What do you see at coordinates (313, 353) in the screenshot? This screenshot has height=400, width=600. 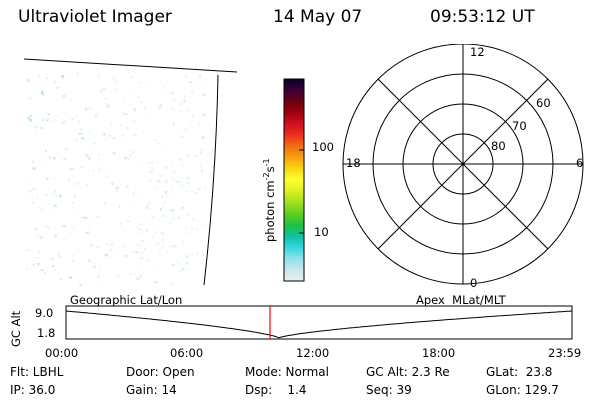 I see `time-tick-1200: 12:00` at bounding box center [313, 353].